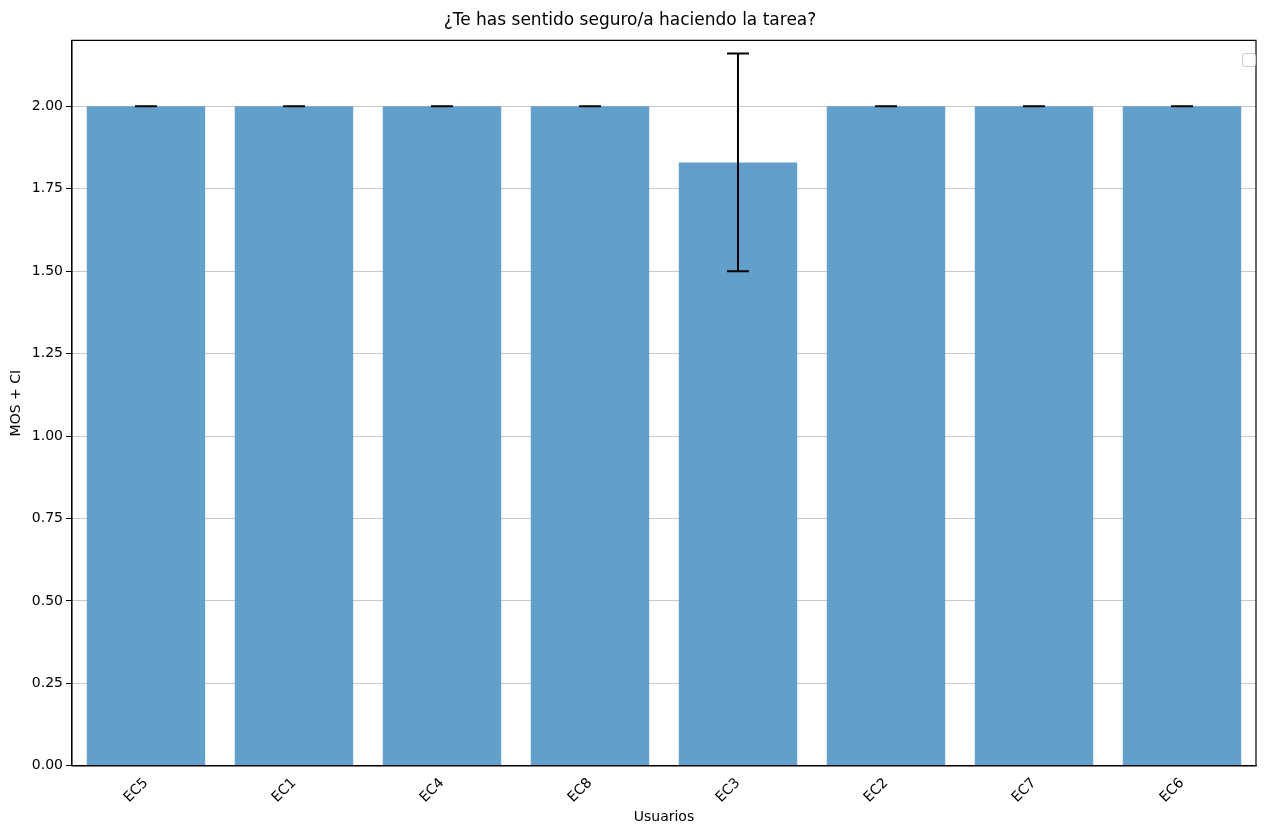 This screenshot has height=830, width=1274. Describe the element at coordinates (47, 352) in the screenshot. I see `y-tick-label: 1.25` at that location.